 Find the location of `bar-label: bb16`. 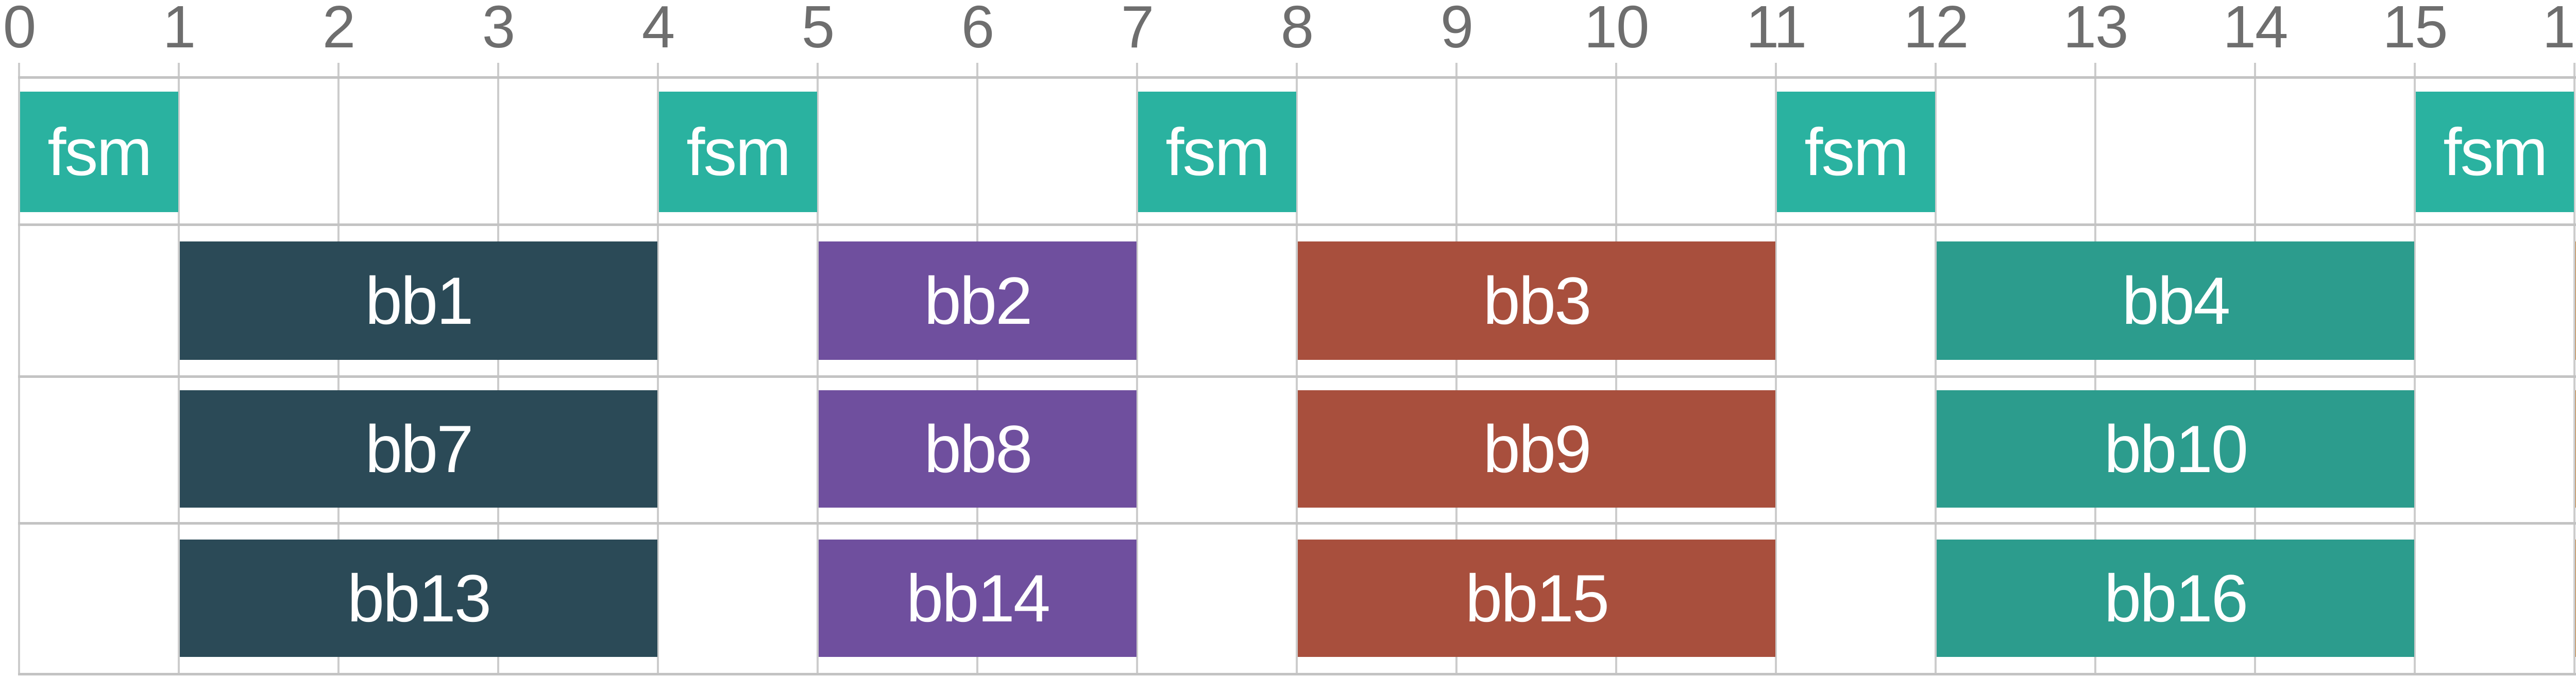

bar-label: bb16 is located at coordinates (2176, 599).